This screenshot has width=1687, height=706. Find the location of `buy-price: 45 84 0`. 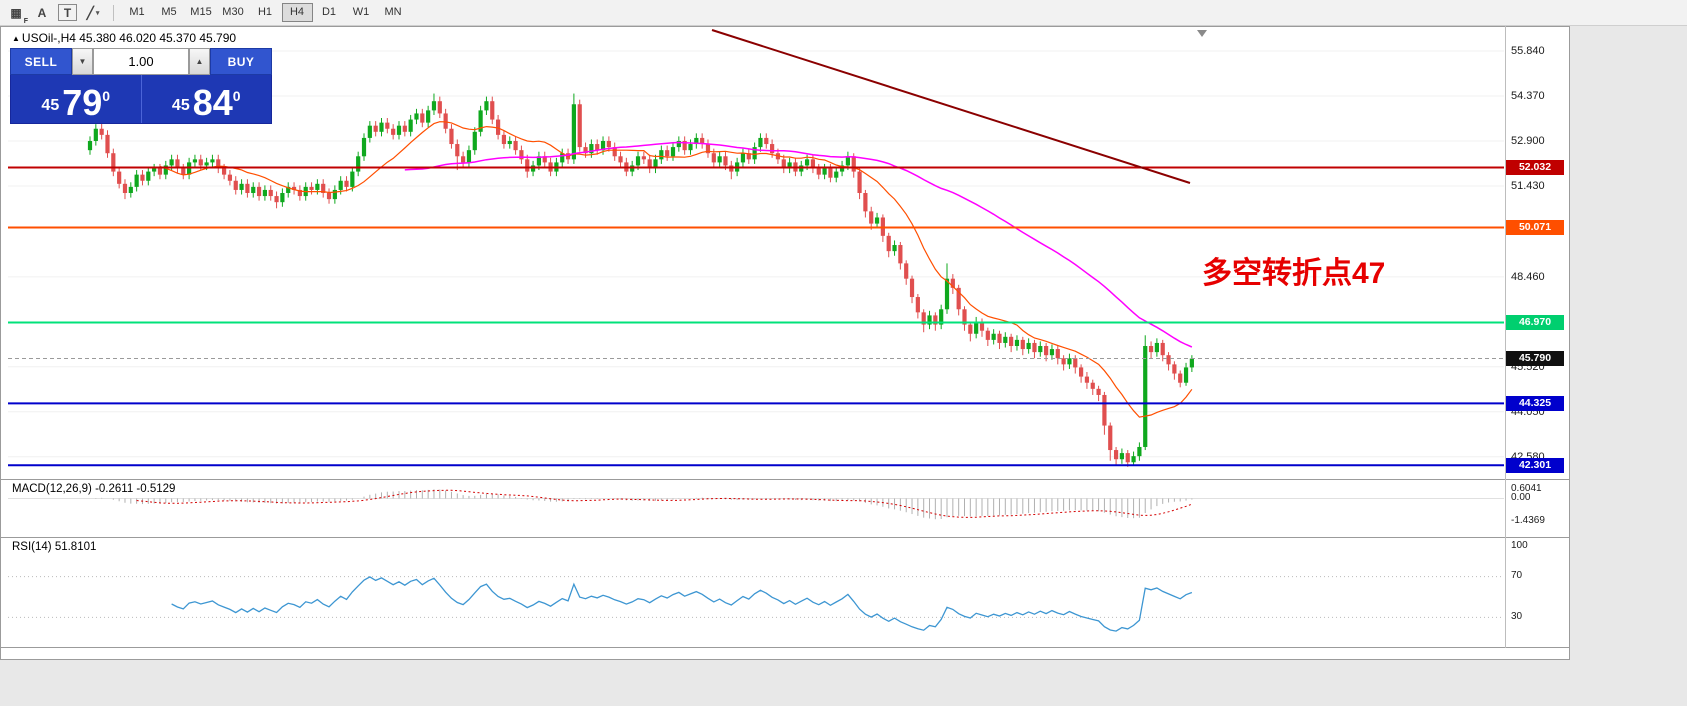

buy-price: 45 84 0 is located at coordinates (207, 99).